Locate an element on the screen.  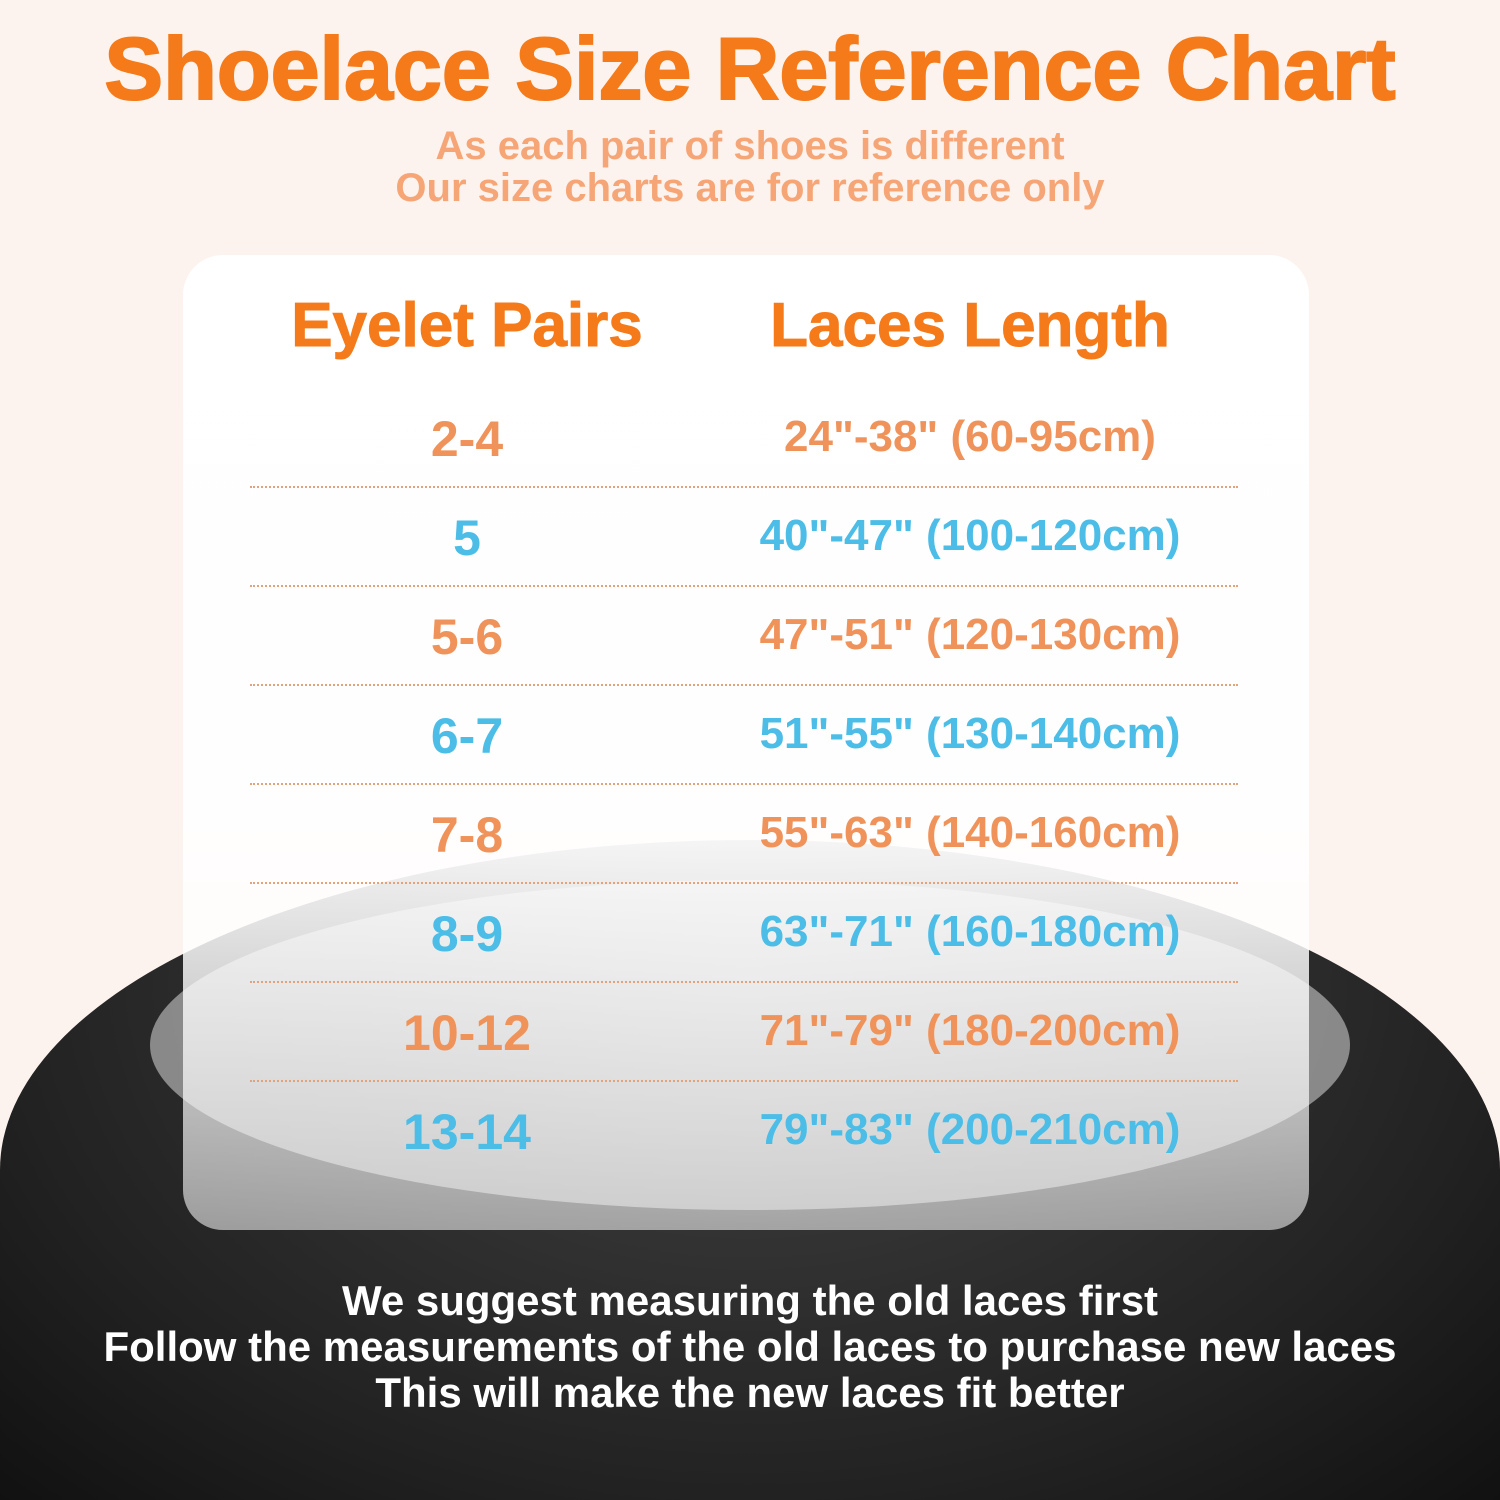
table-row: 7-8 55"-63" (140-160cm) is located at coordinates (750, 835).